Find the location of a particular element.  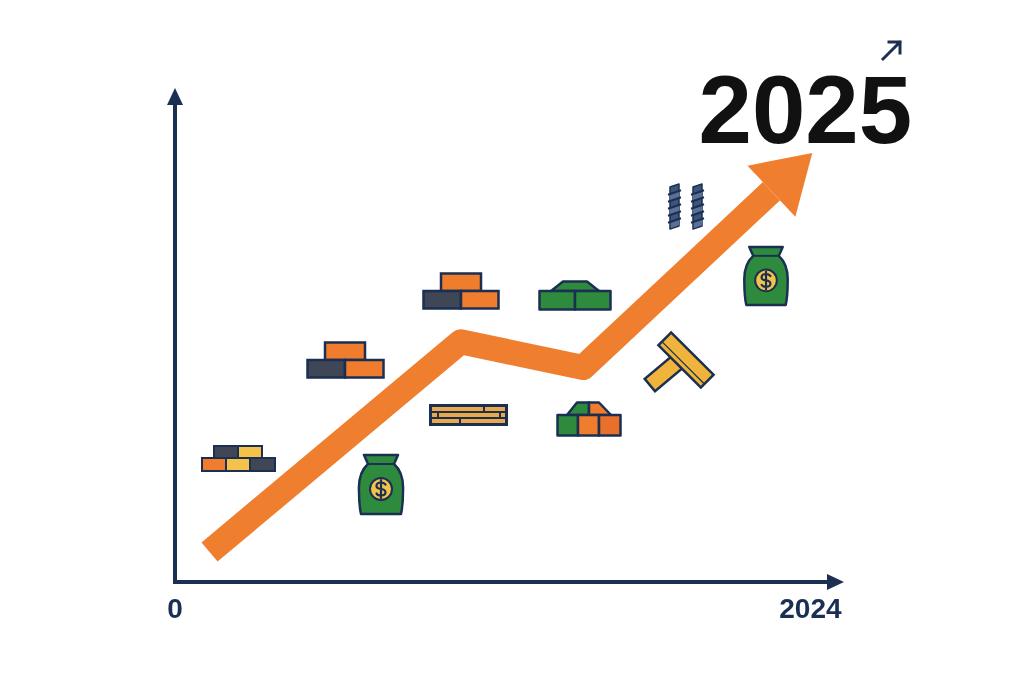

x-tick-label: 0 is located at coordinates (175, 608).